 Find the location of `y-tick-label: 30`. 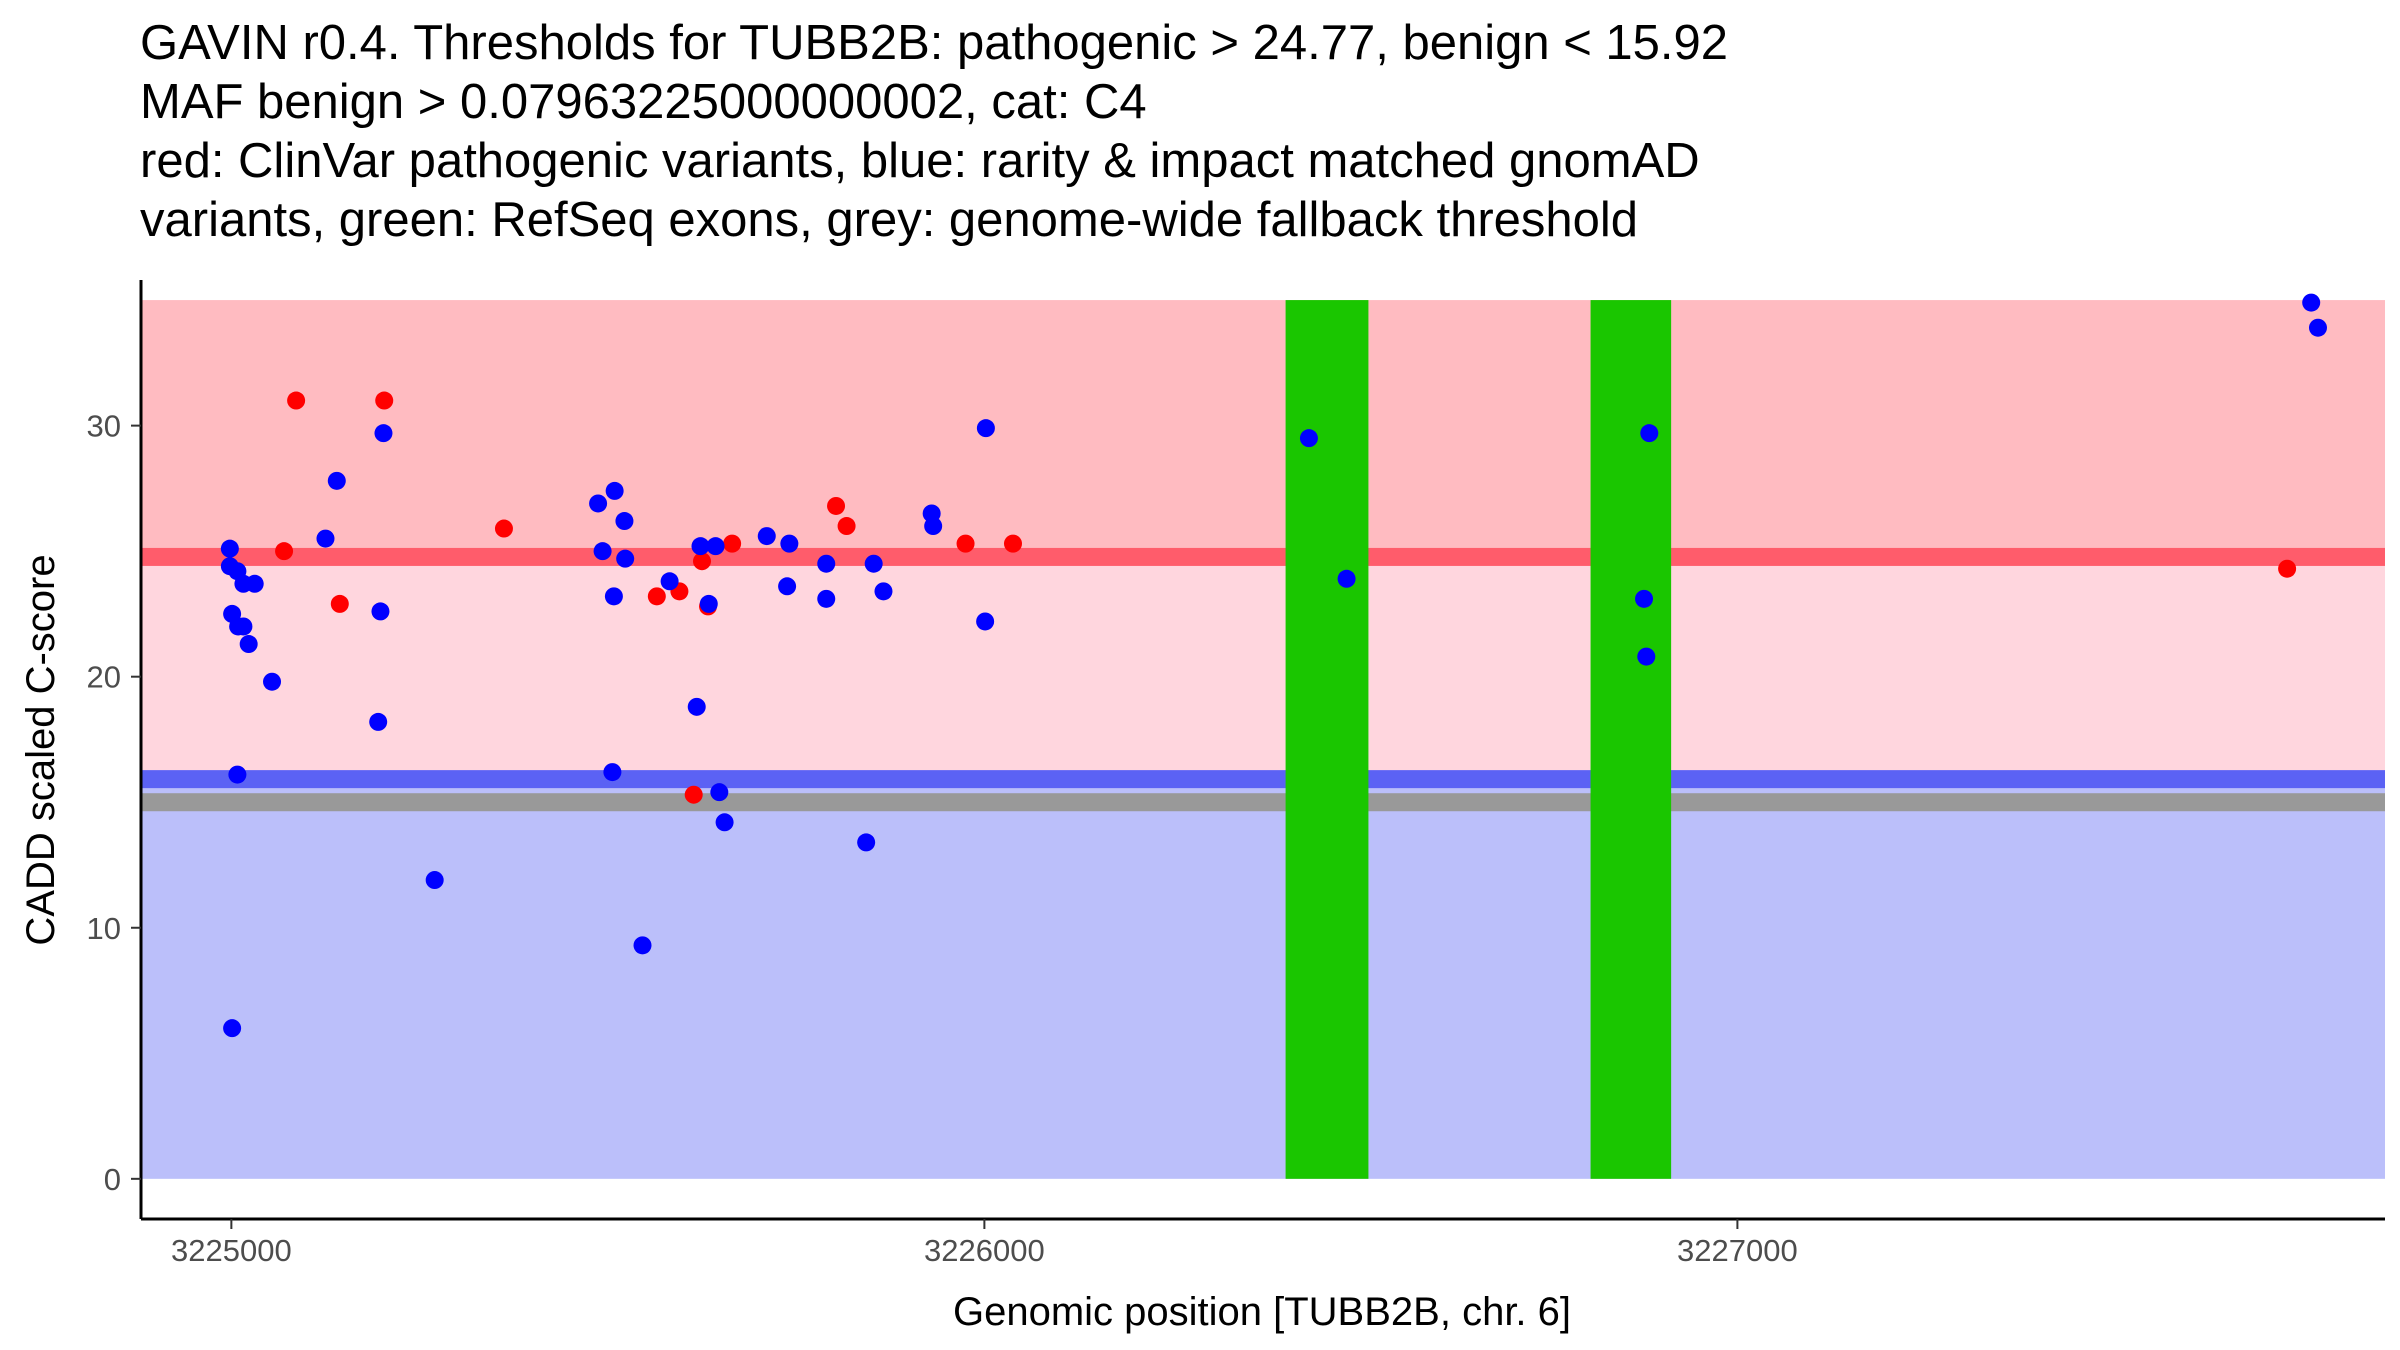

y-tick-label: 30 is located at coordinates (104, 426).